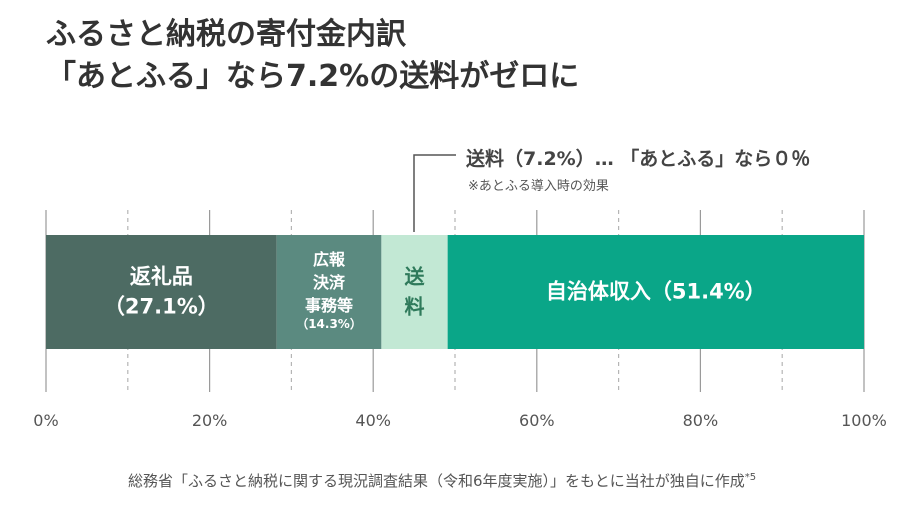 The image size is (908, 510). Describe the element at coordinates (329, 259) in the screenshot. I see `segment-label-promotion-0: 広報` at that location.